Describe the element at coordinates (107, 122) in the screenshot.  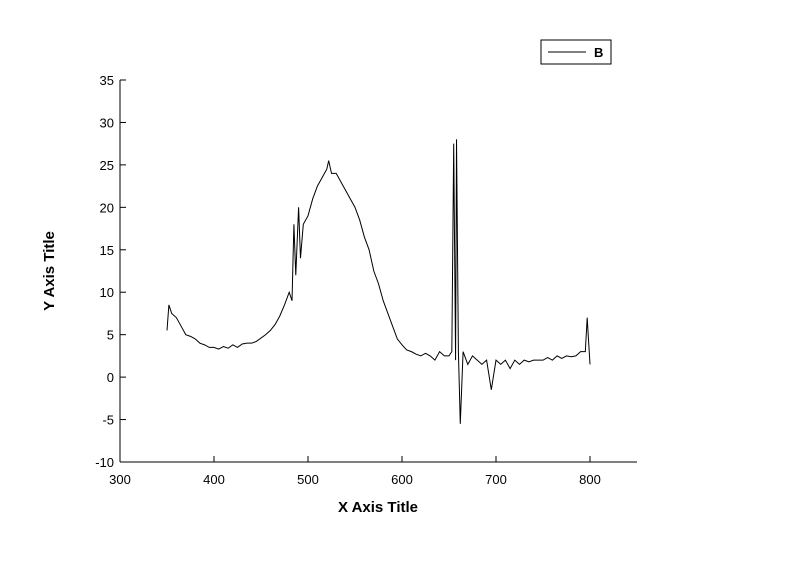
I see `y-tick-label: 30` at that location.